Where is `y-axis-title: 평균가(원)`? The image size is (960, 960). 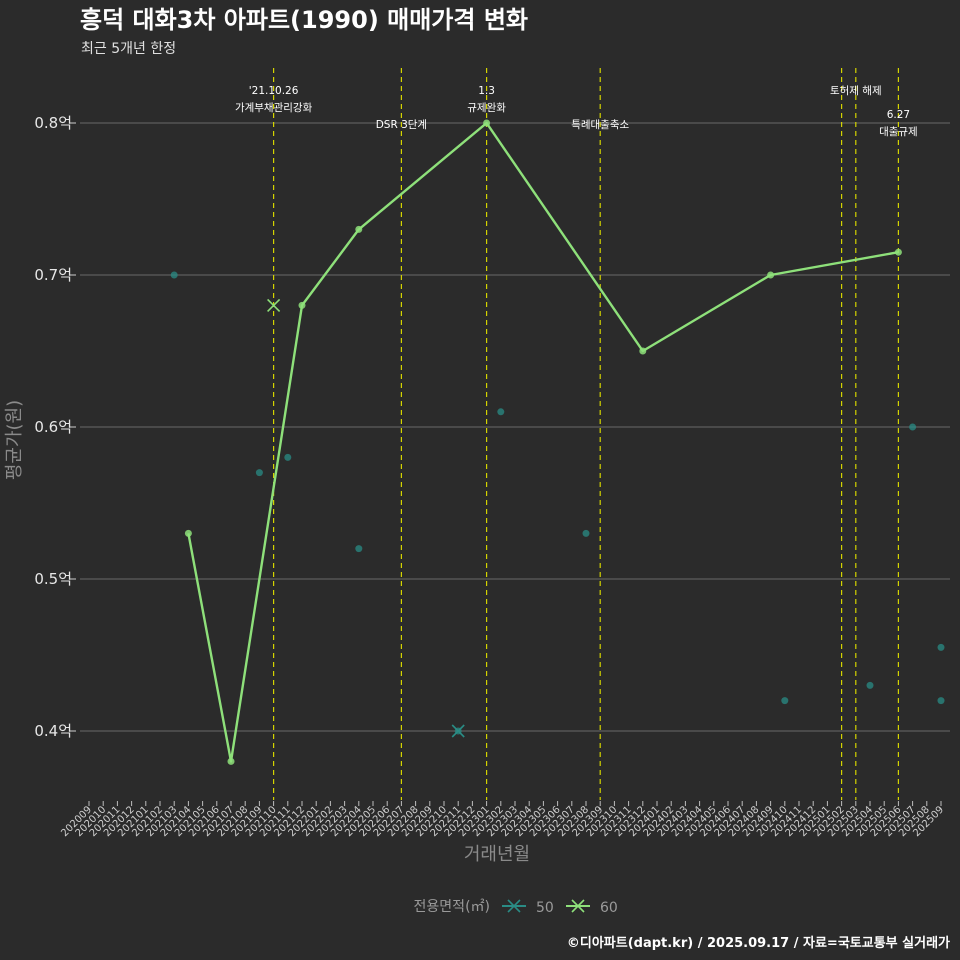 y-axis-title: 평균가(원) is located at coordinates (14, 440).